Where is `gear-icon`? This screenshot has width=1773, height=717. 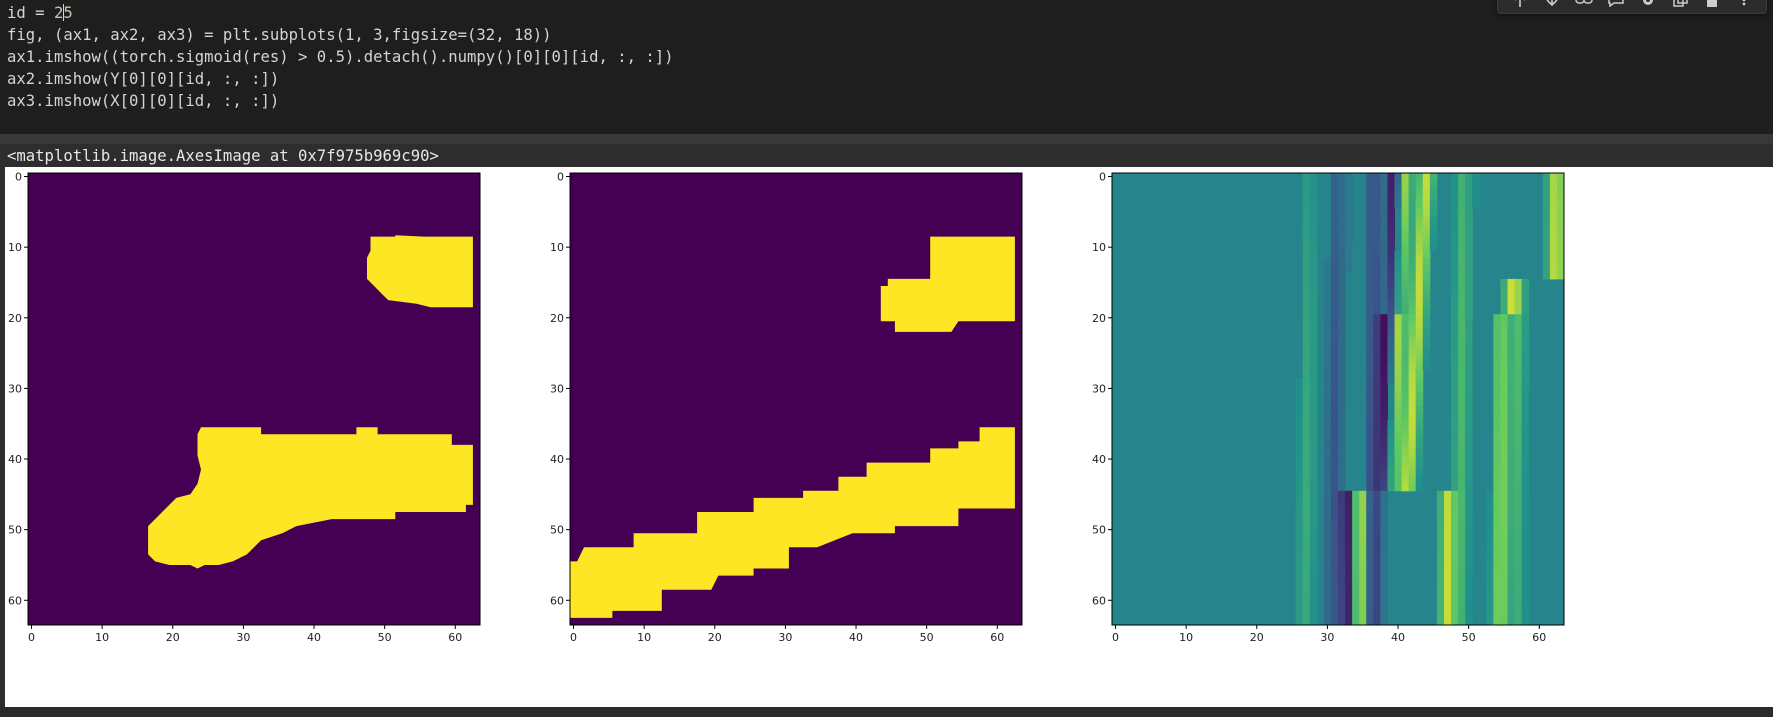 gear-icon is located at coordinates (1648, 3).